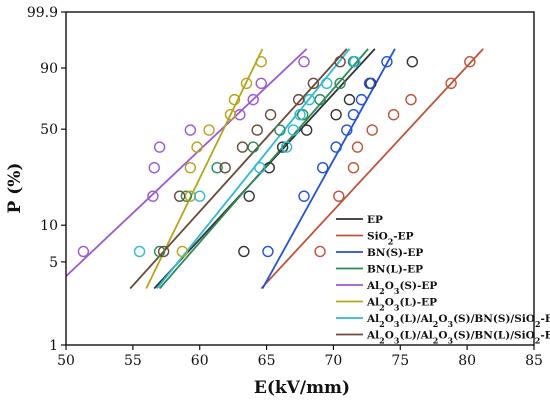  Describe the element at coordinates (390, 239) in the screenshot. I see `legend-label: SiO2-EP` at that location.